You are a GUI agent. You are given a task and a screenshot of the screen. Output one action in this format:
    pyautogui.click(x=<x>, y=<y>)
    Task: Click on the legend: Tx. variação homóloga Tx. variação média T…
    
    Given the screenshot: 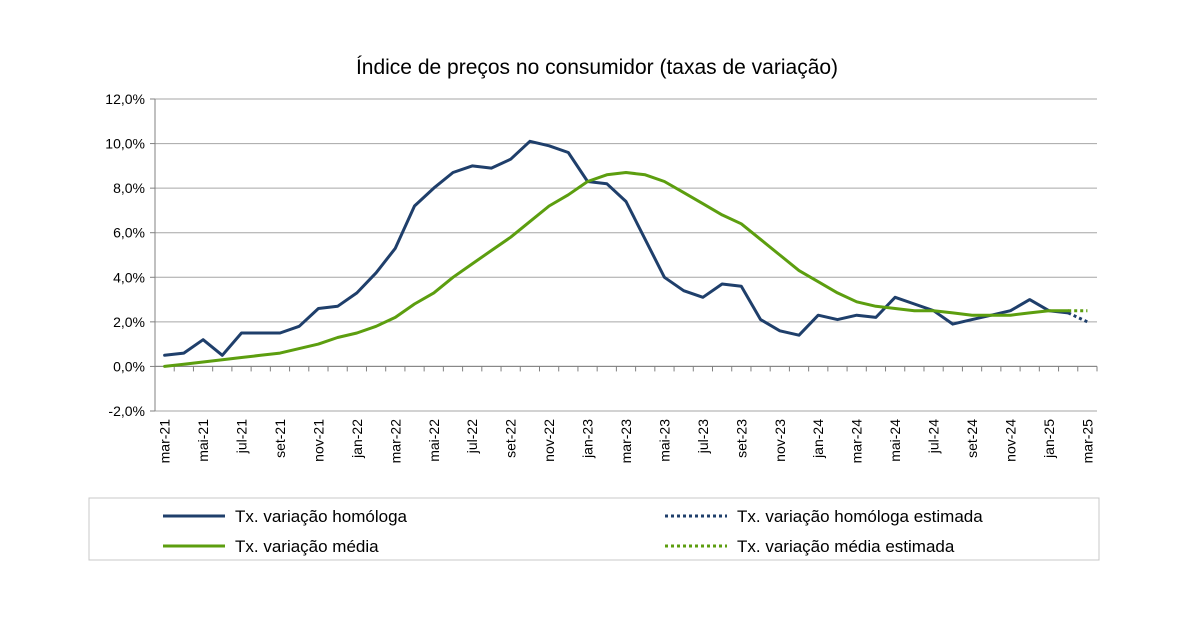 What is the action you would take?
    pyautogui.click(x=573, y=531)
    